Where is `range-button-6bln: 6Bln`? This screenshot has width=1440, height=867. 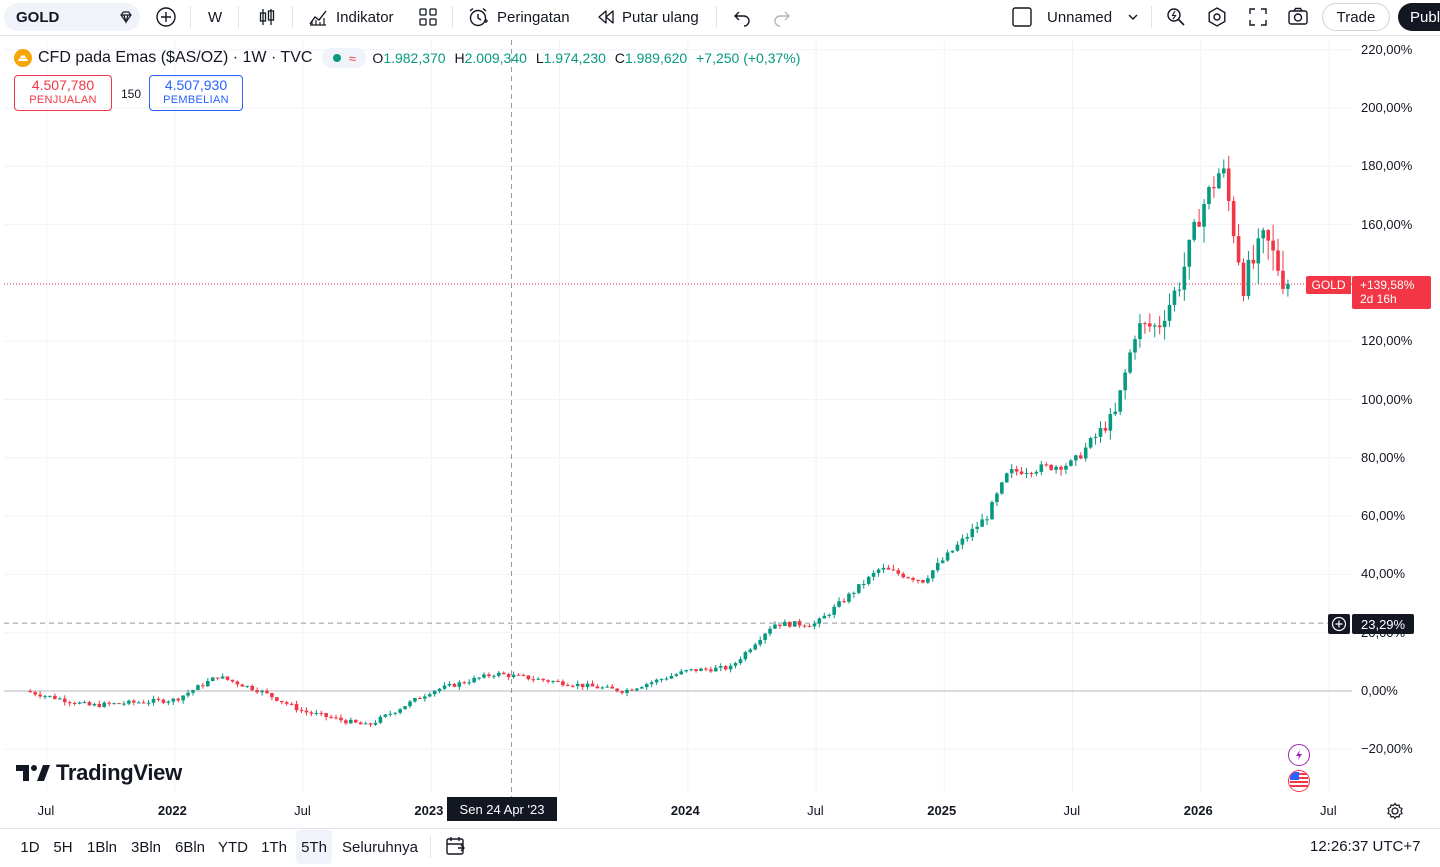
range-button-6bln: 6Bln is located at coordinates (190, 847).